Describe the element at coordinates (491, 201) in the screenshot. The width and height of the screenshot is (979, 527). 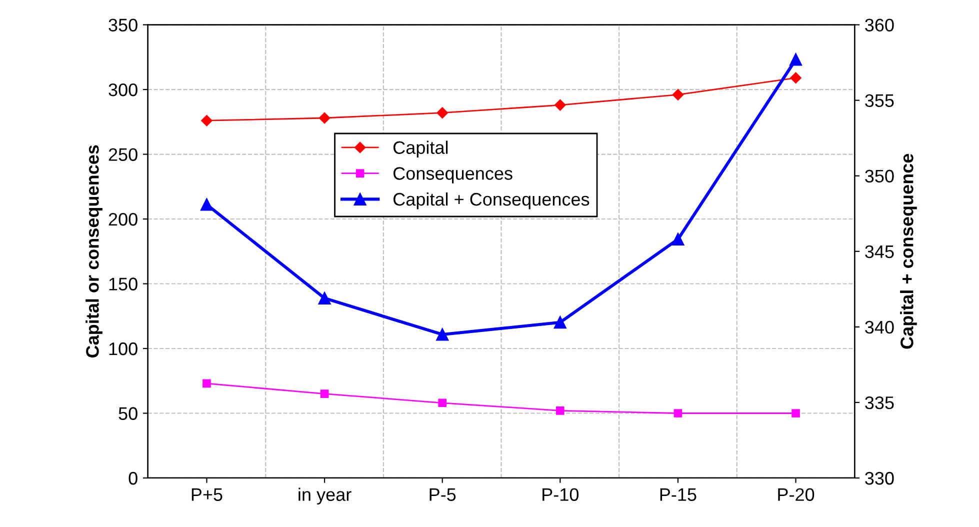
I see `legend-label: Capital + Consequences` at that location.